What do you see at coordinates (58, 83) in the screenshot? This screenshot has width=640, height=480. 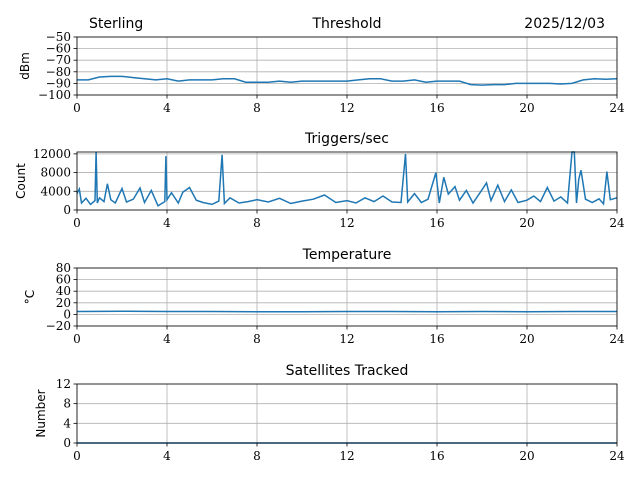 I see `y-tick-label: −90` at bounding box center [58, 83].